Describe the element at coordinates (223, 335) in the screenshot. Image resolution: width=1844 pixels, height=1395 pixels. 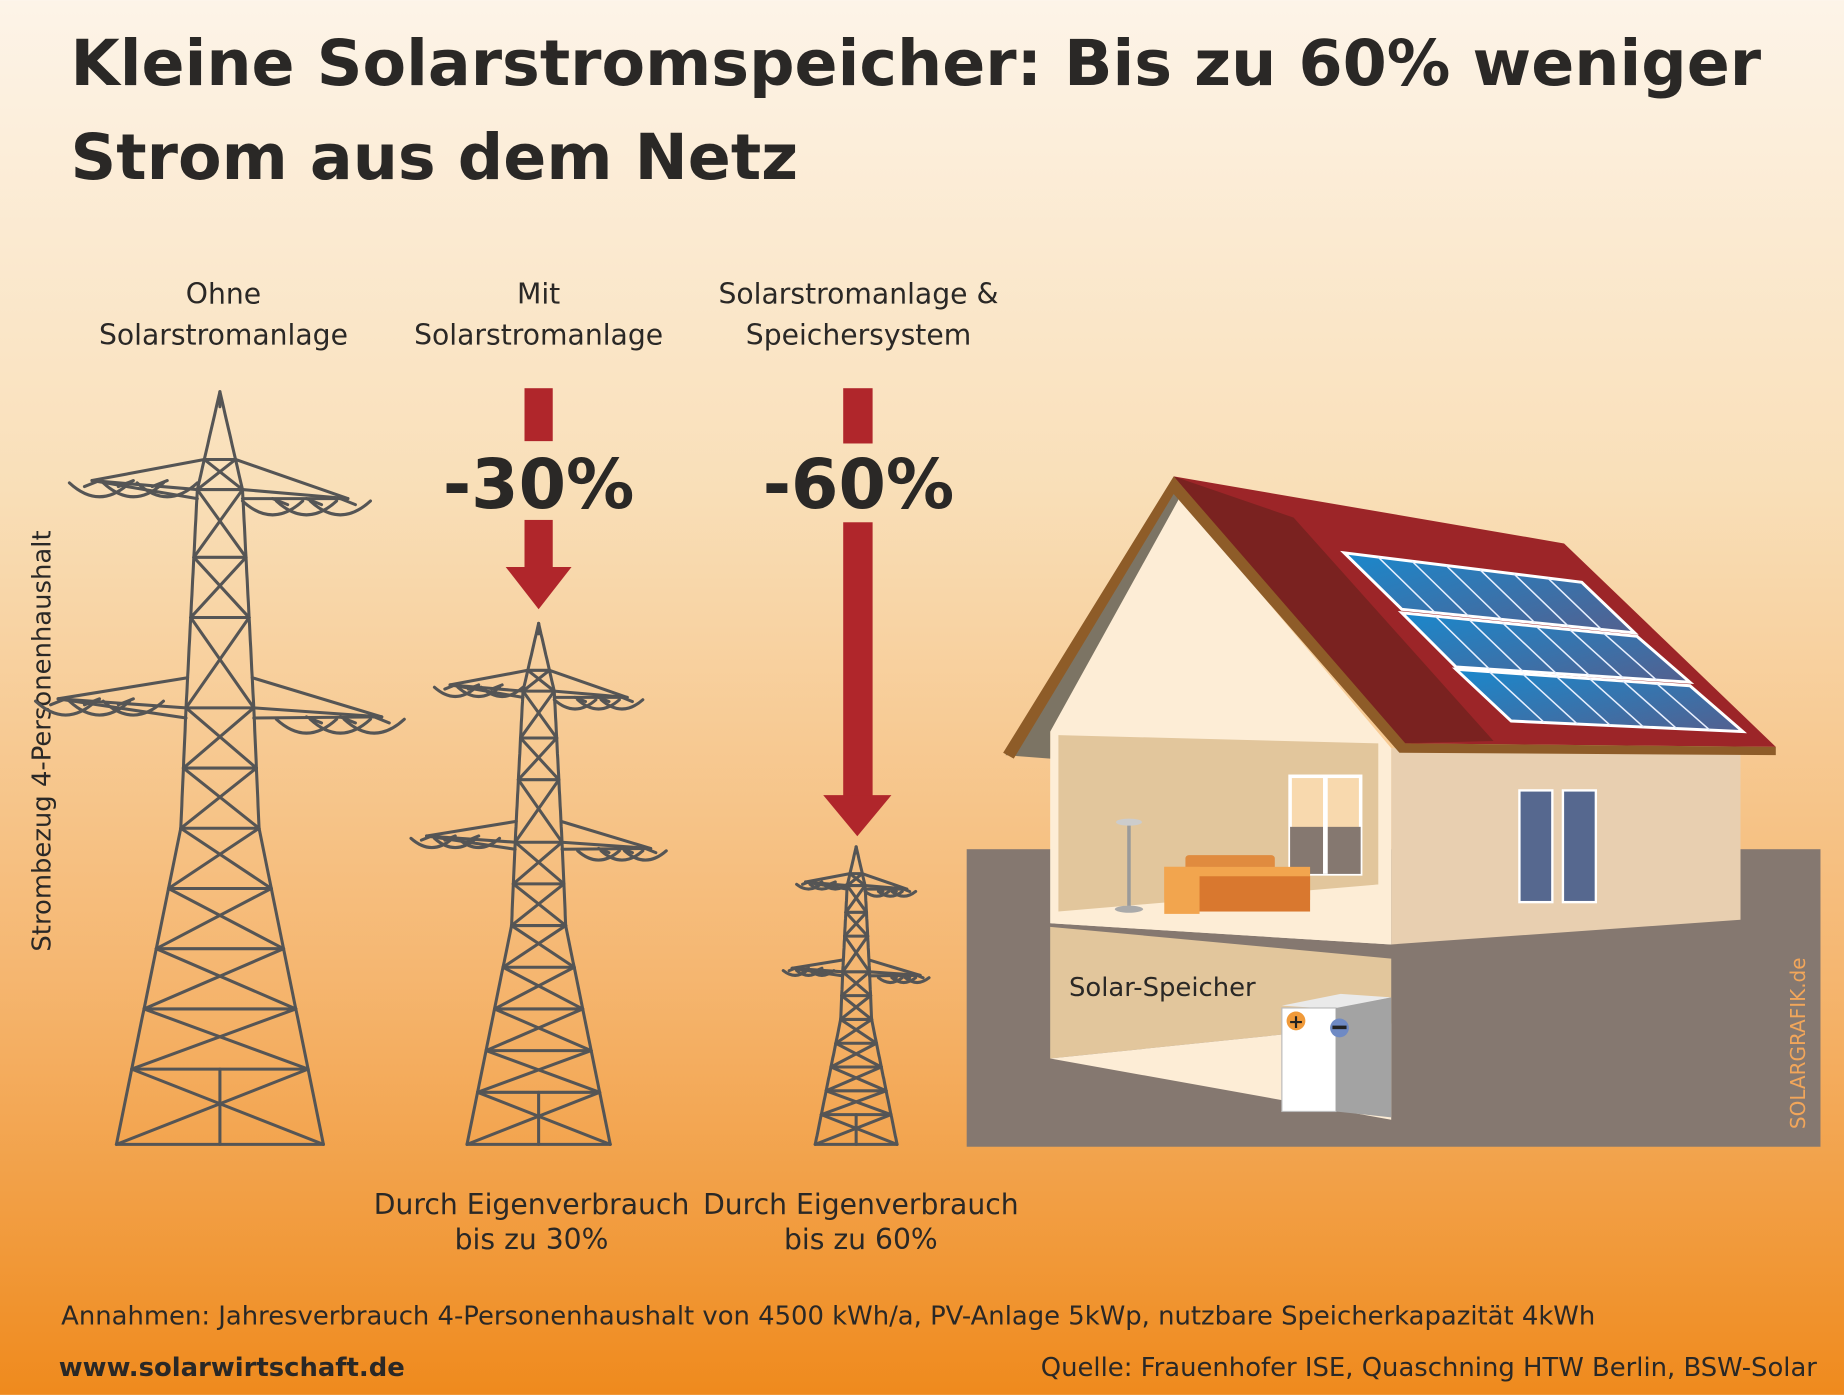
I see `column-1-header-line-2: Solarstromanlage` at that location.